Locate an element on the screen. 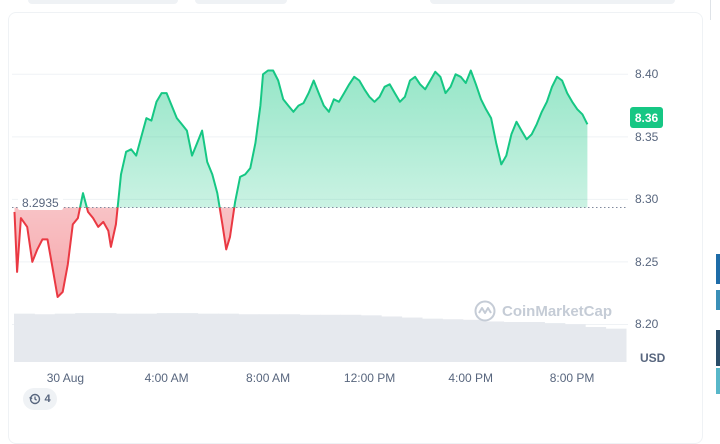 Image resolution: width=720 pixels, height=444 pixels. reference-price-label: 8.2935 is located at coordinates (40, 203).